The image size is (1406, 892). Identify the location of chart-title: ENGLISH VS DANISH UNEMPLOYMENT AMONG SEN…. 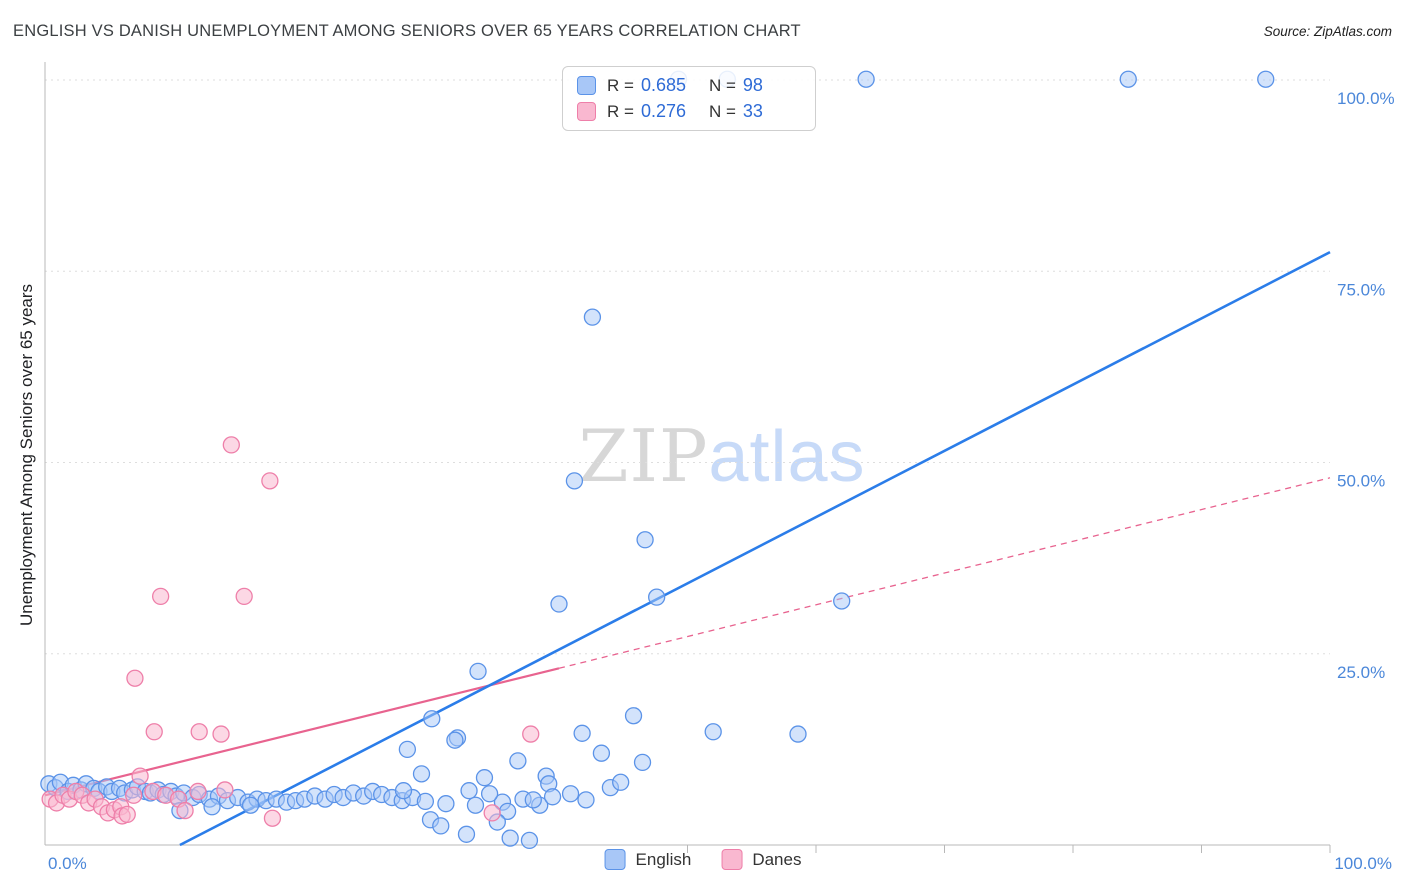
(407, 31).